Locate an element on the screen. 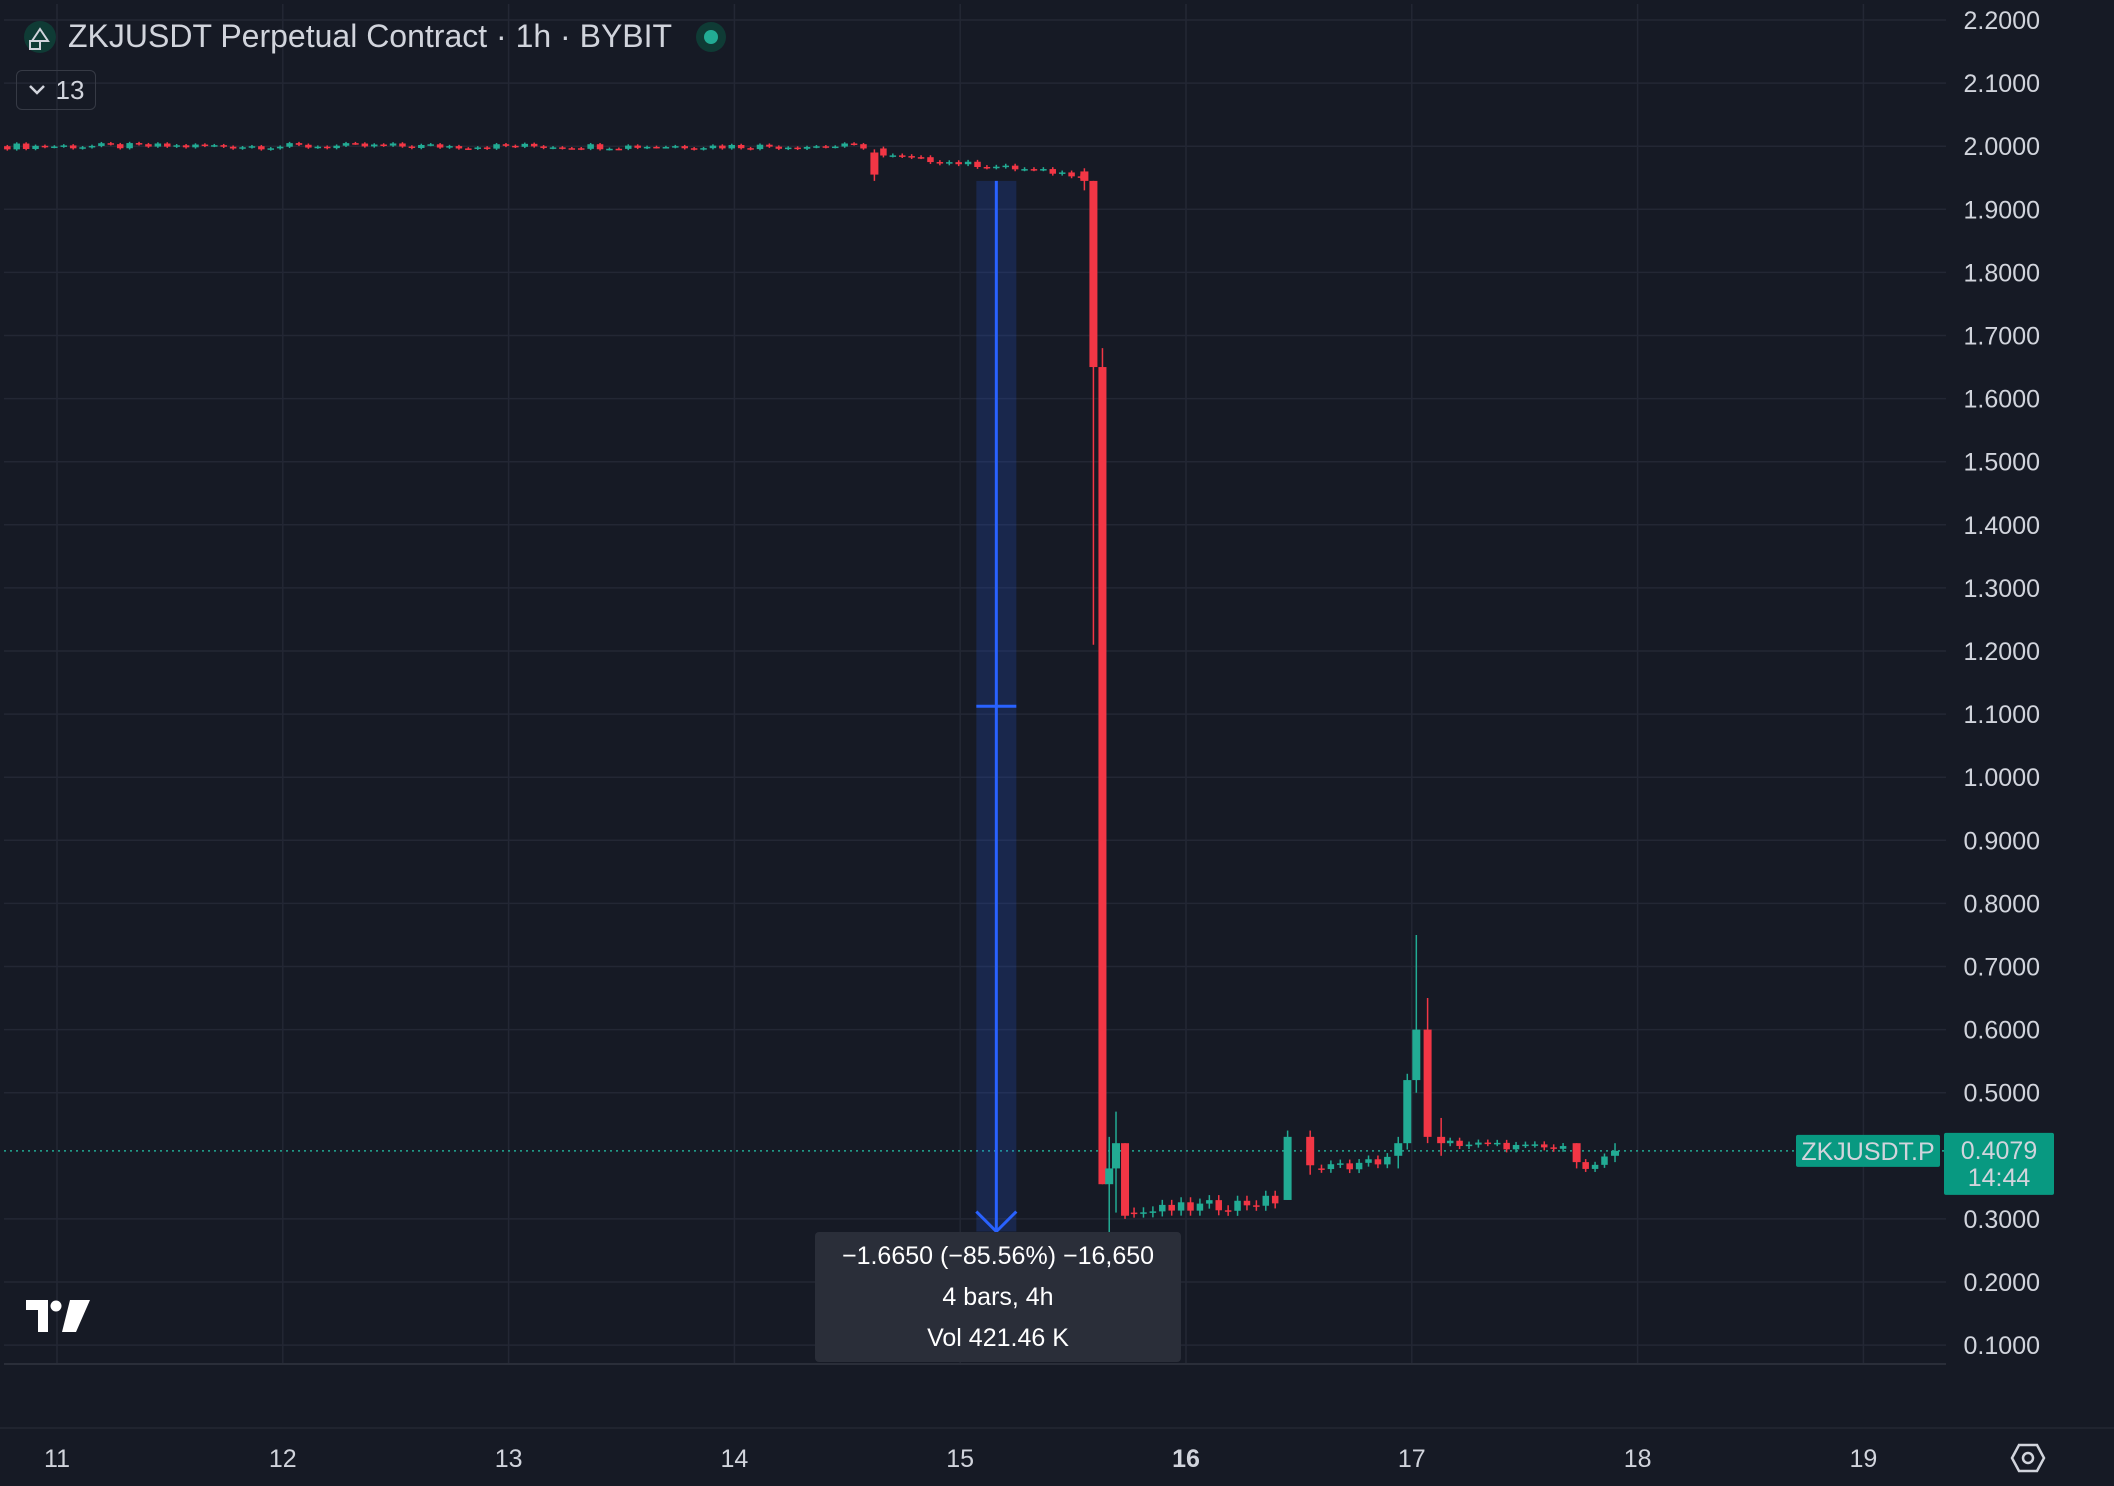 The height and width of the screenshot is (1486, 2114). indicators-toggle-button: 13 is located at coordinates (56, 90).